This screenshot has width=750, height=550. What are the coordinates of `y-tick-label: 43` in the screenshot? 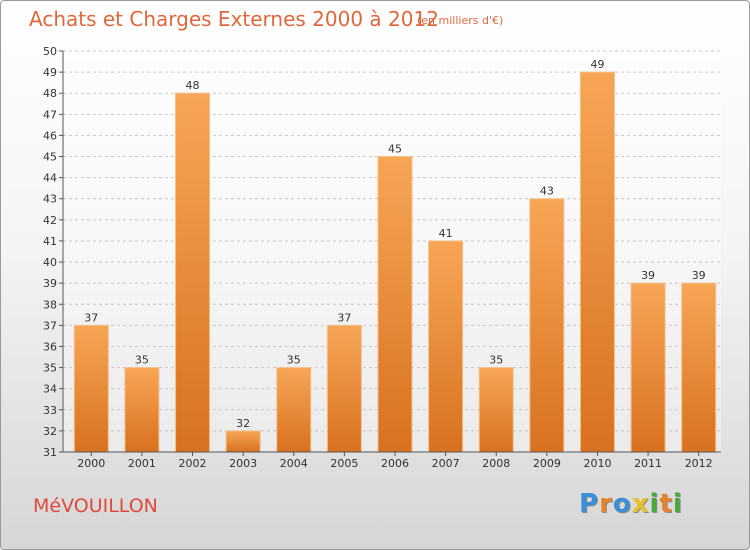 It's located at (50, 199).